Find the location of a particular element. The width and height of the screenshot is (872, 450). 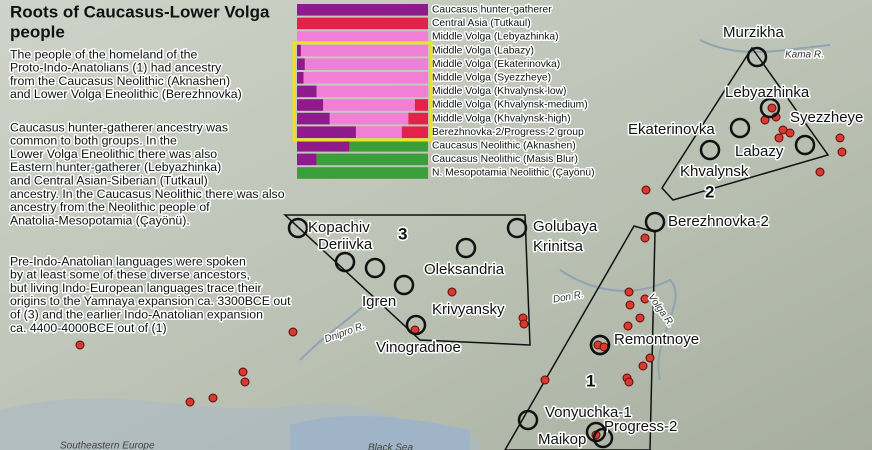

paragraph-line: ca. 4400-4000BCE out of (1) is located at coordinates (88, 328).